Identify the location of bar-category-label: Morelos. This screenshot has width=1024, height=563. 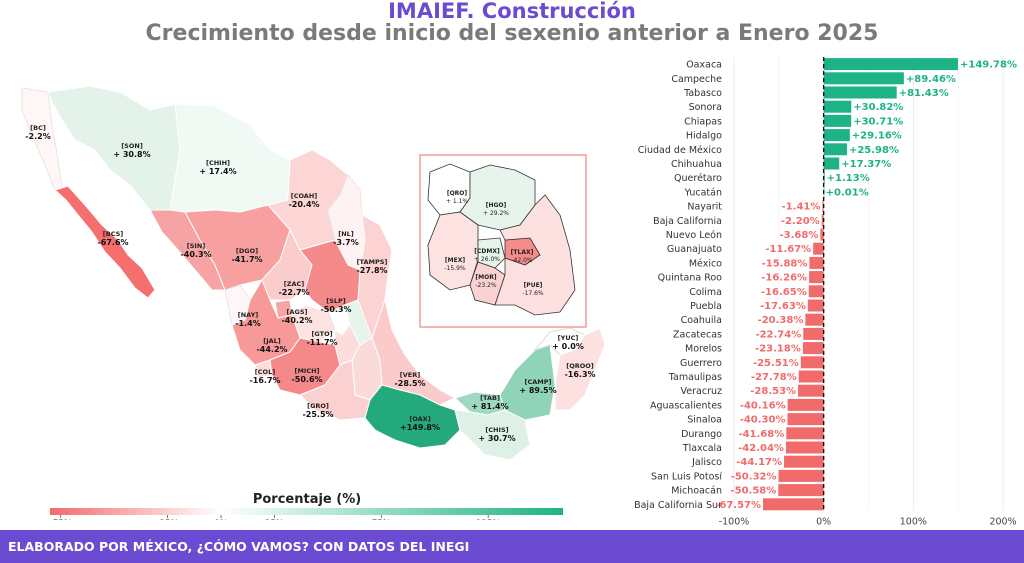
(703, 349).